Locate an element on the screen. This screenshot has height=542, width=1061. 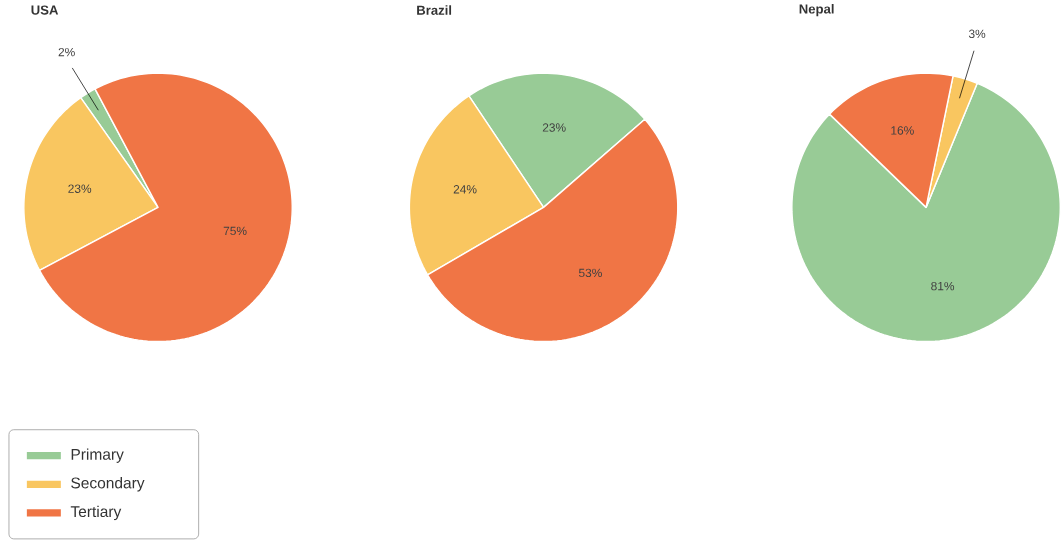
data-label: 81% is located at coordinates (943, 286).